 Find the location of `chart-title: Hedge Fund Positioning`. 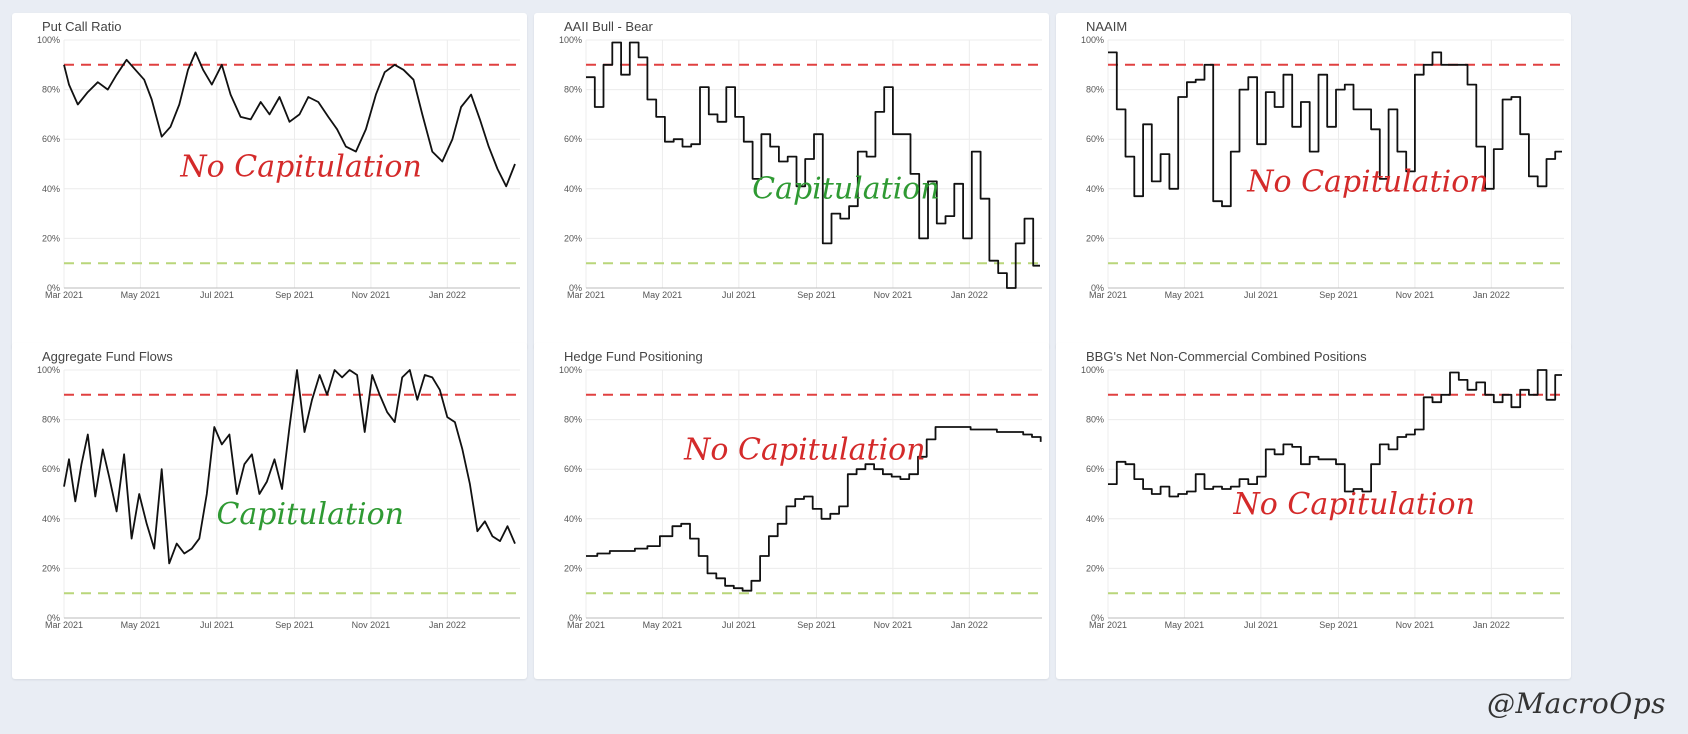

chart-title: Hedge Fund Positioning is located at coordinates (633, 356).